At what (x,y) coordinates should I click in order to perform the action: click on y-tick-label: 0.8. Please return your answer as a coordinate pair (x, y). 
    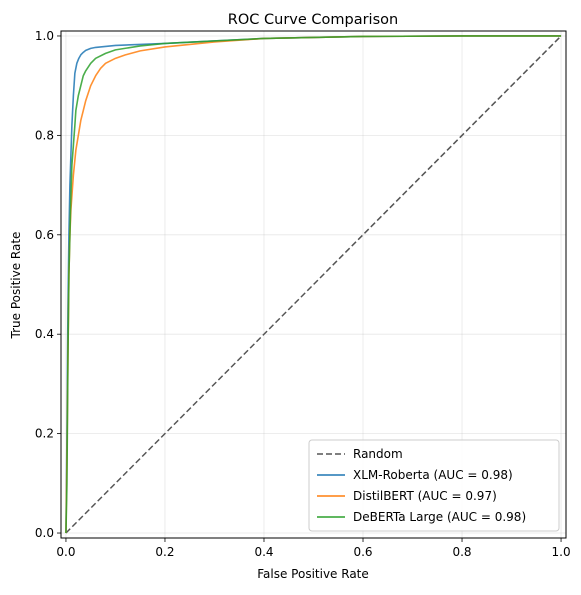
    Looking at the image, I should click on (44, 135).